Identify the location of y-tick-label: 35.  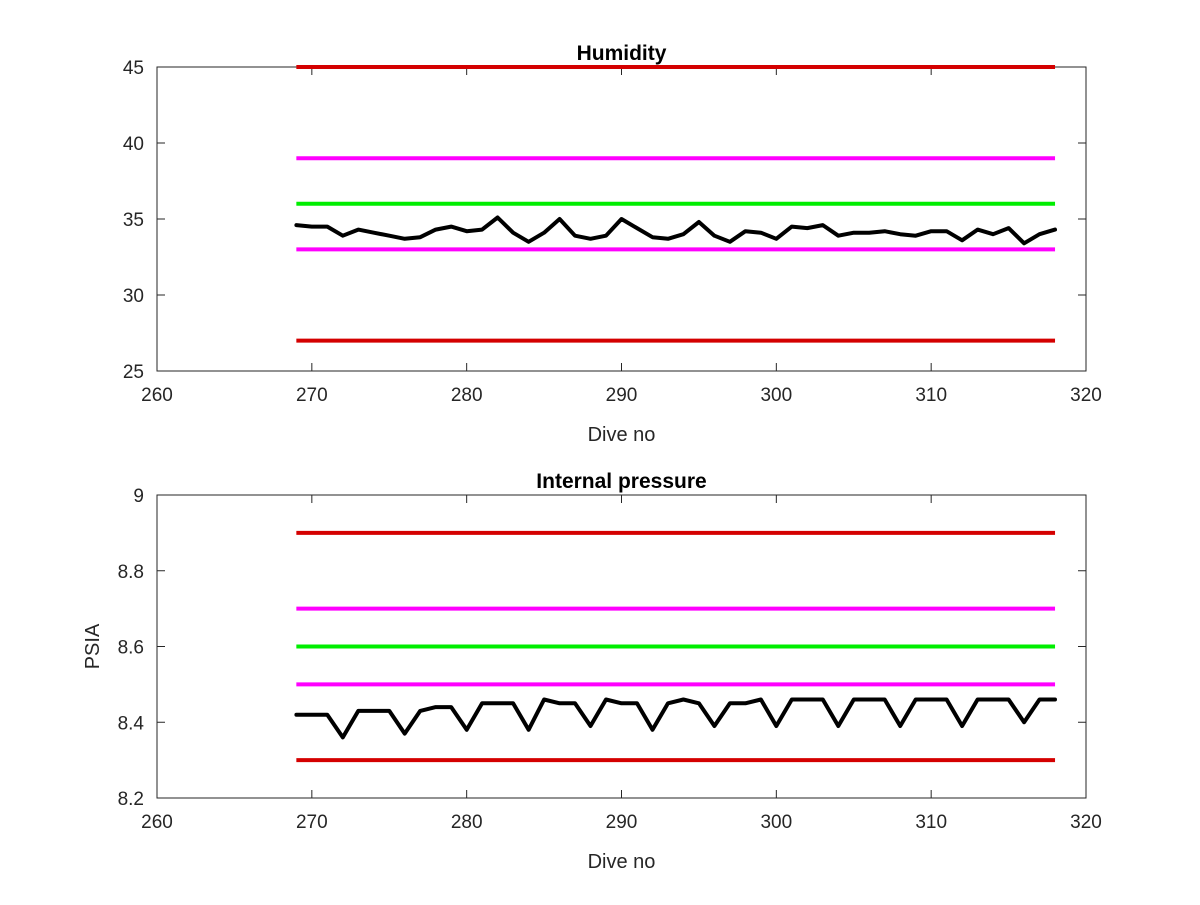
(133, 220).